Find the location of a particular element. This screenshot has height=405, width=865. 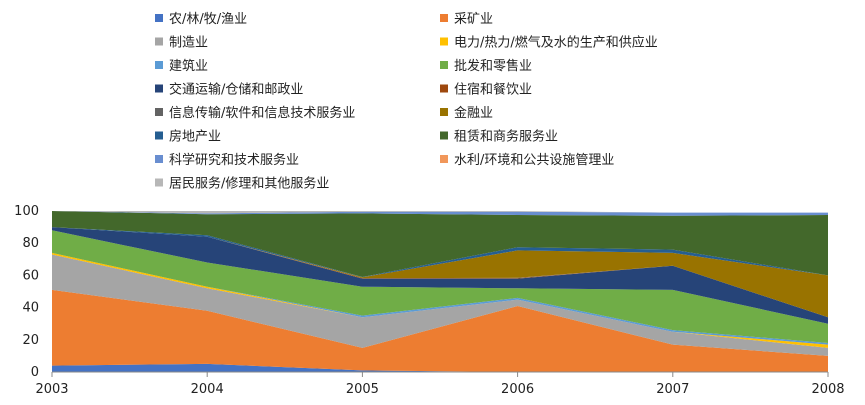

legend-label: 水利/环境和公共设施管理业 is located at coordinates (534, 160).